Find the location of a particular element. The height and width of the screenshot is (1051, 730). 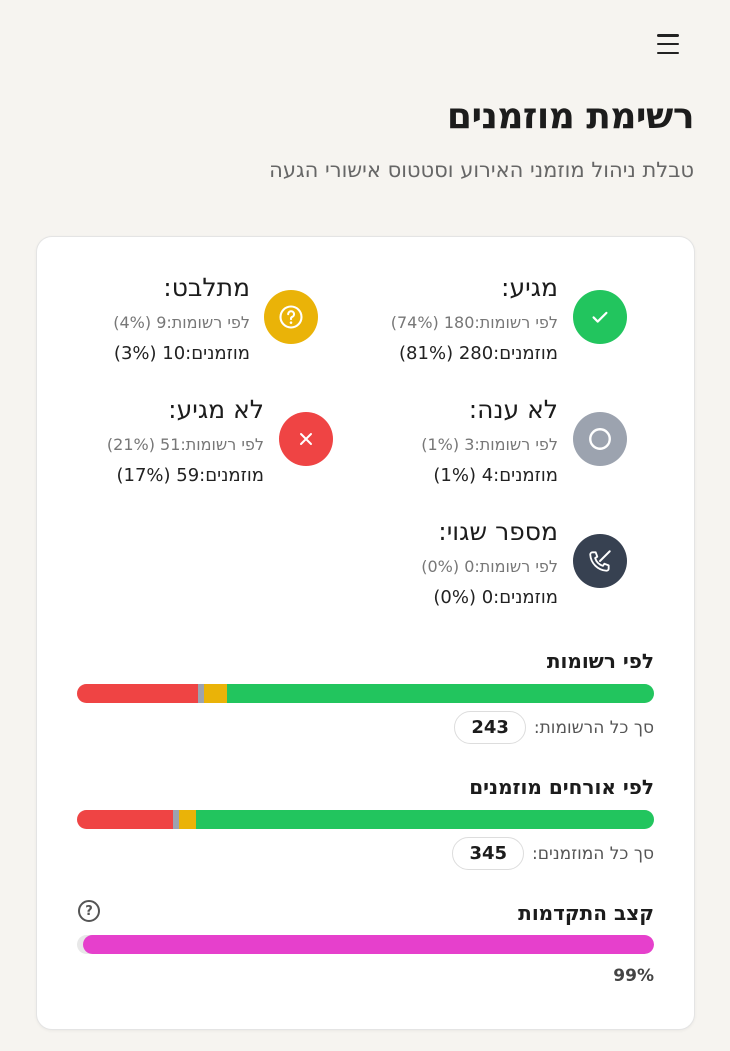

records-bar-arriving is located at coordinates (440, 693).